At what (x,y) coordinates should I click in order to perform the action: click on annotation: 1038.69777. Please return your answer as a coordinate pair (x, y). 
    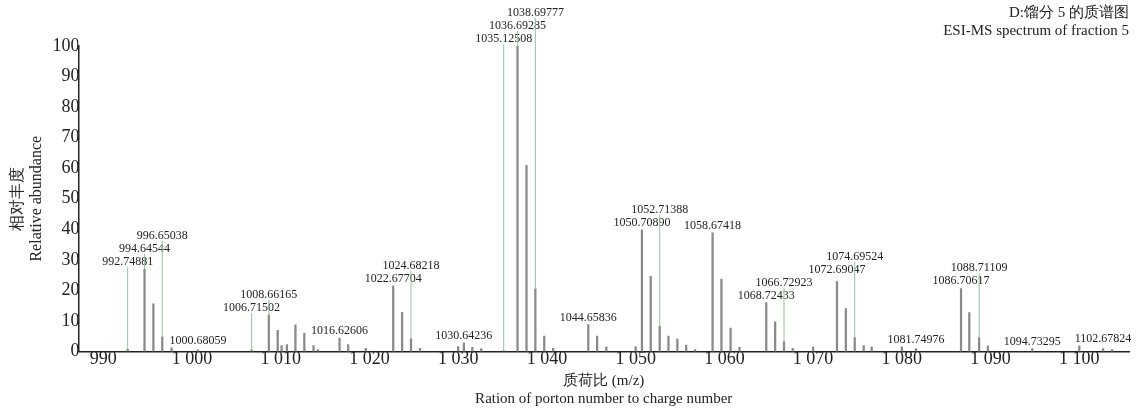
    Looking at the image, I should click on (535, 12).